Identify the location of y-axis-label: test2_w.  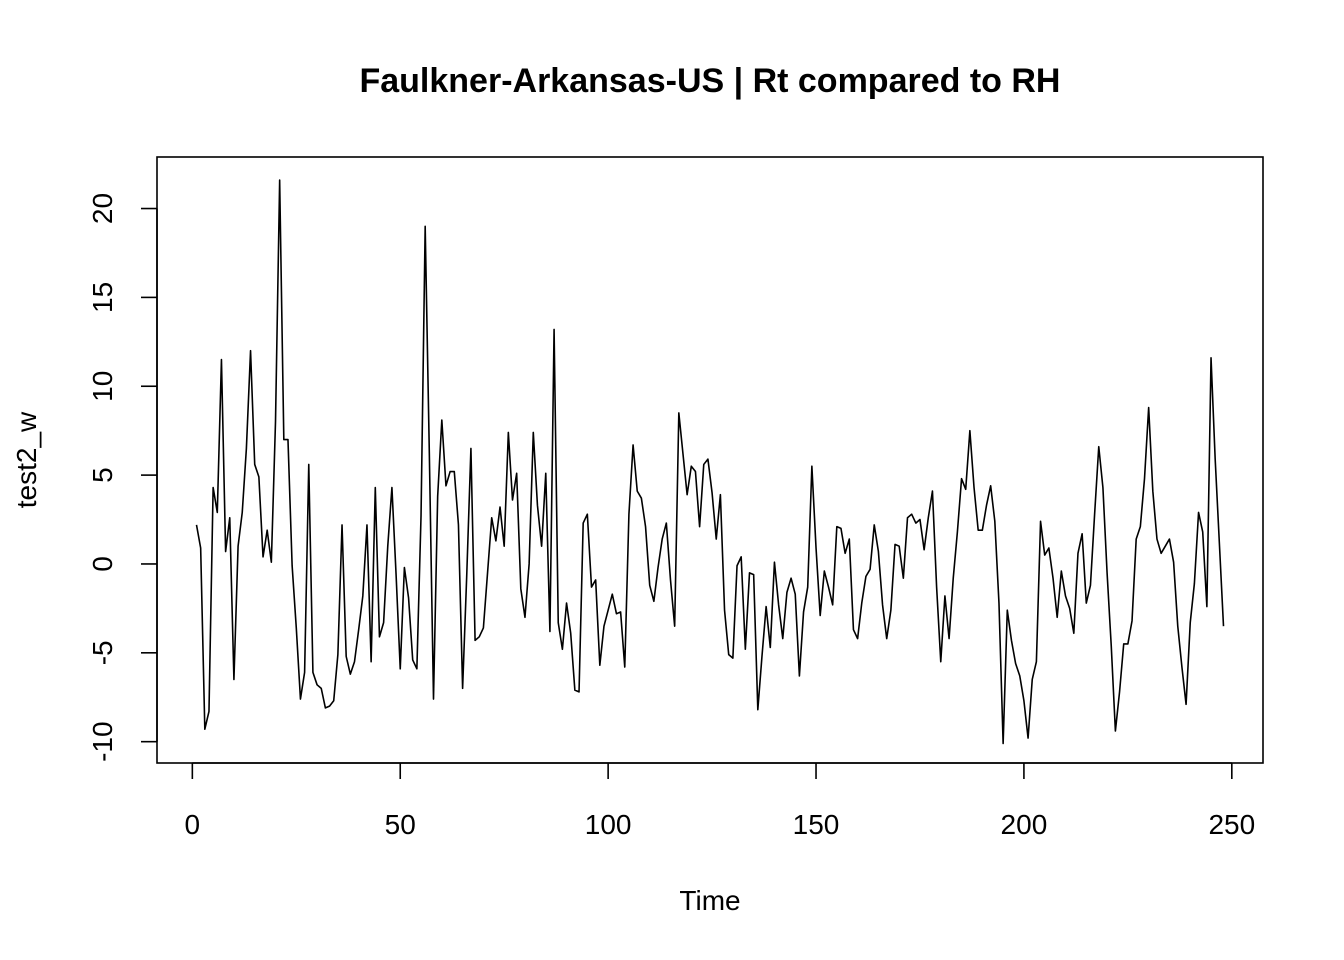
(26, 459).